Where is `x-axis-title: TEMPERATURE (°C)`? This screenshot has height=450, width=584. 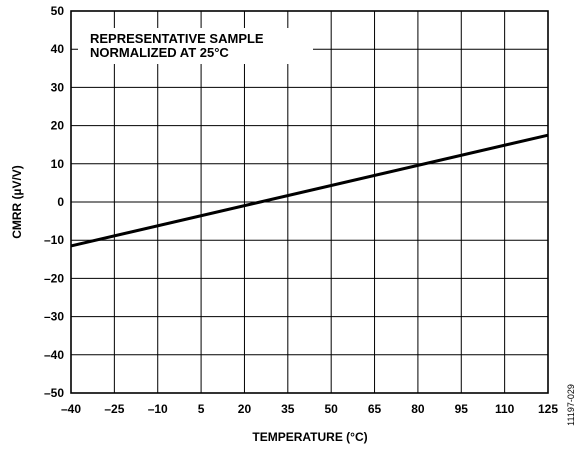
x-axis-title: TEMPERATURE (°C) is located at coordinates (309, 437).